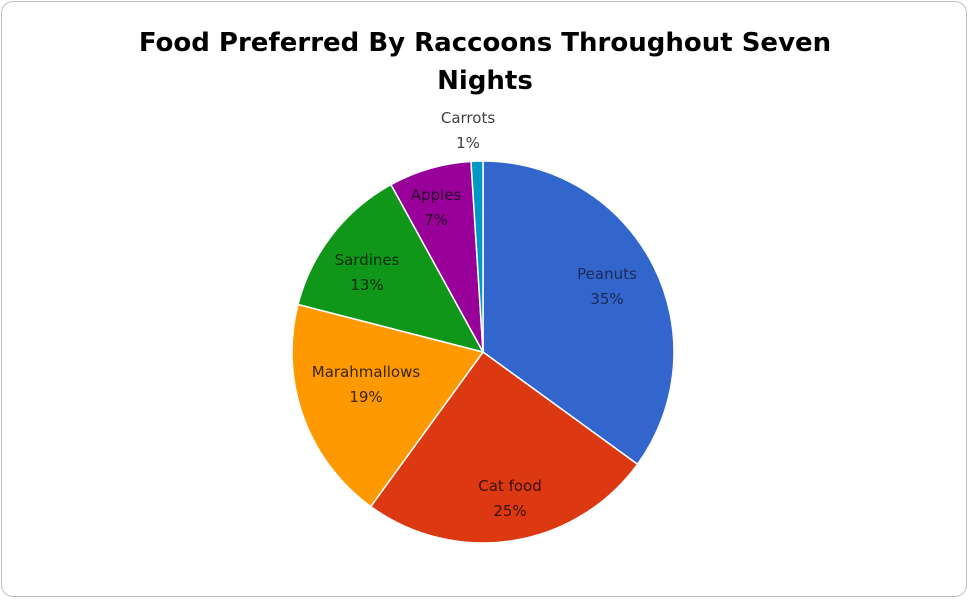 This screenshot has width=970, height=600. Describe the element at coordinates (367, 260) in the screenshot. I see `slice-label-sardines: Sardines` at that location.